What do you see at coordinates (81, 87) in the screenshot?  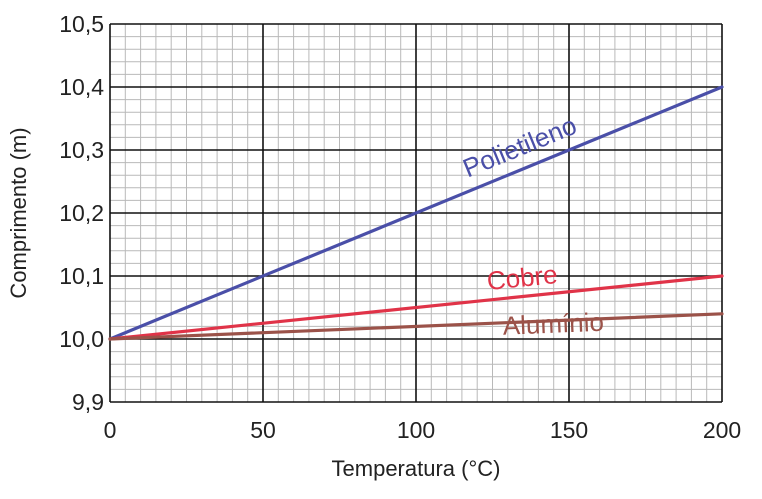 I see `y-tick-label: 10,4` at bounding box center [81, 87].